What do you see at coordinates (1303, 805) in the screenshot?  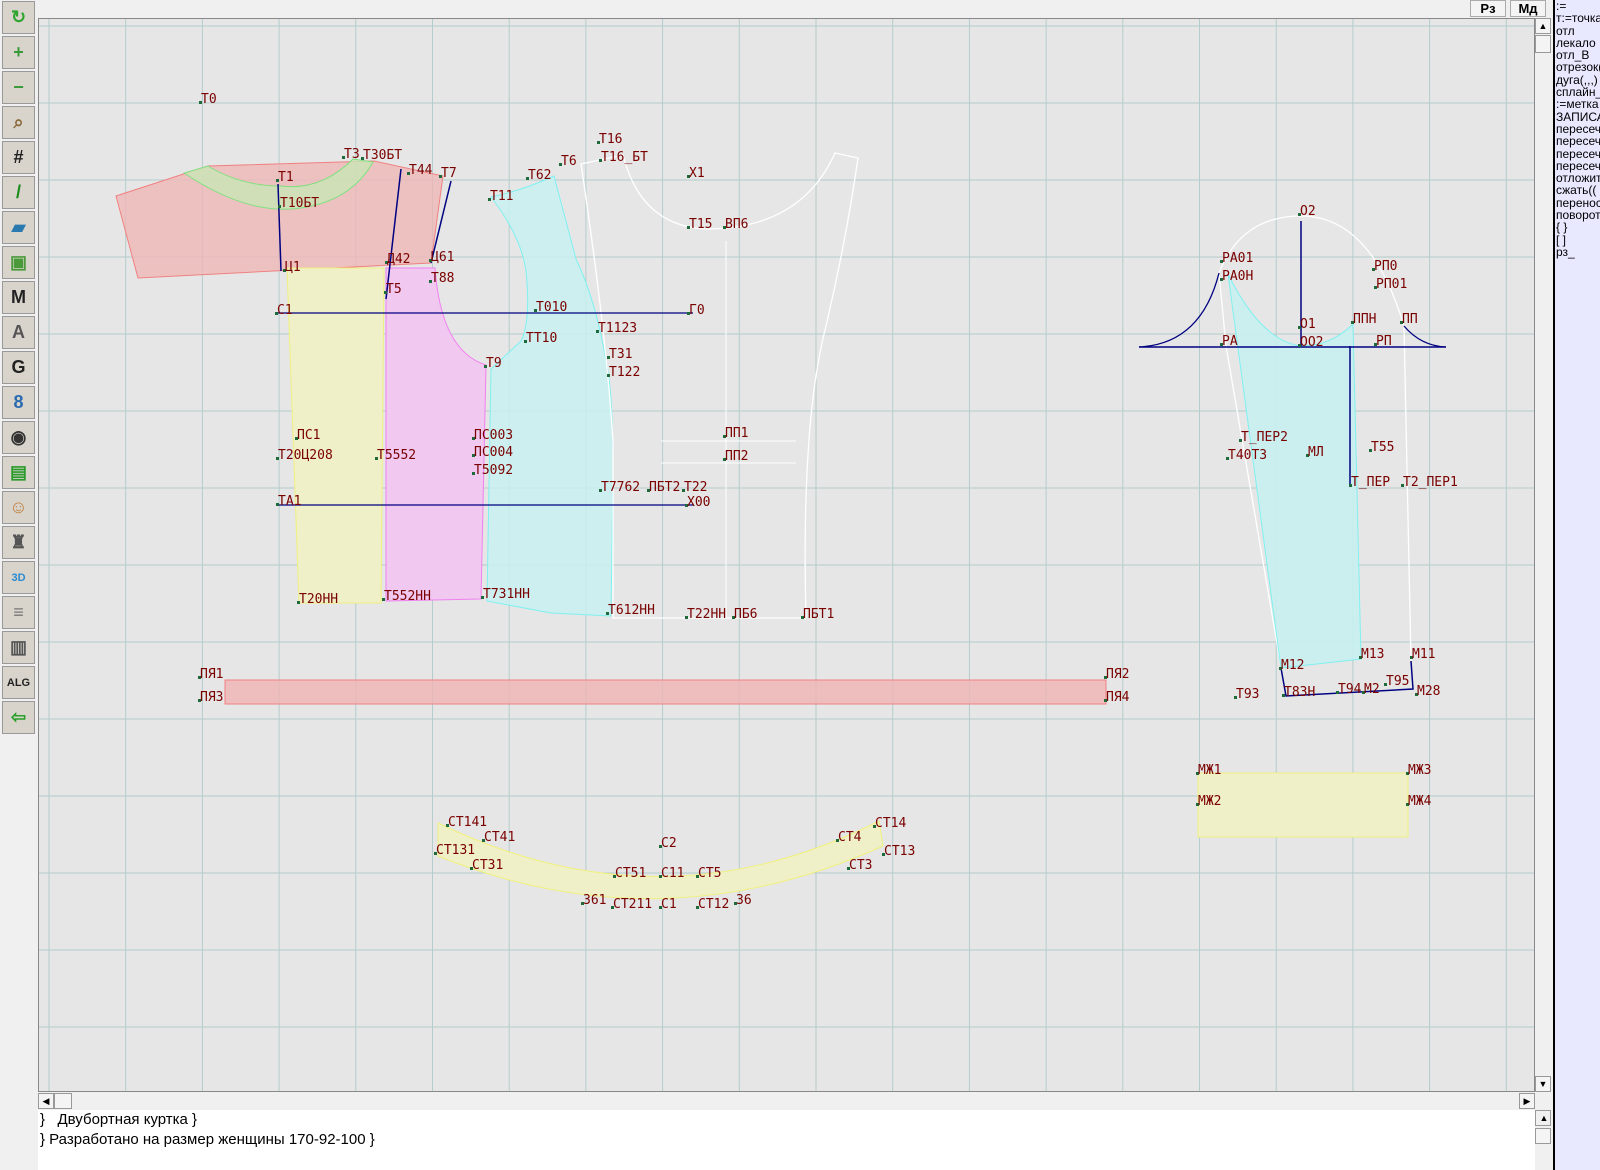 I see `cuff-piece` at bounding box center [1303, 805].